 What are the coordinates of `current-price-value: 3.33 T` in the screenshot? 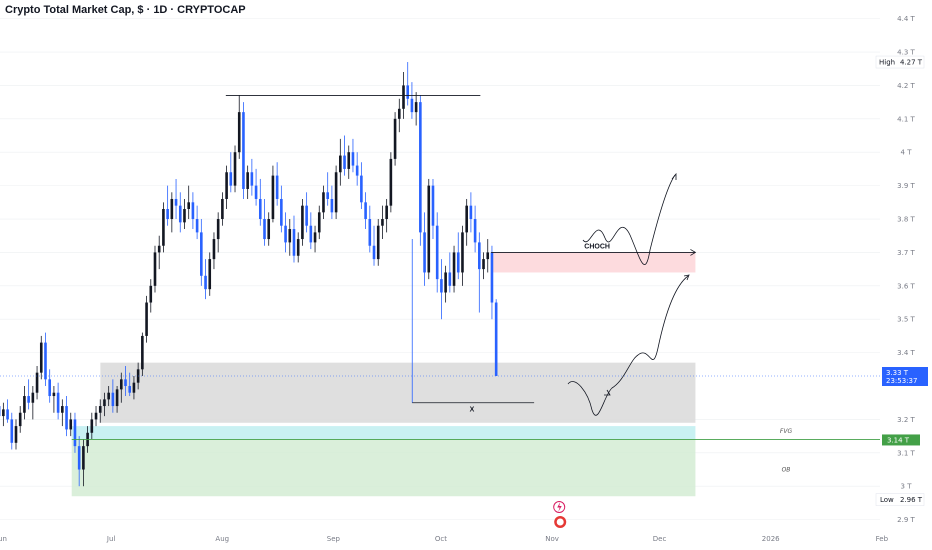 It's located at (897, 373).